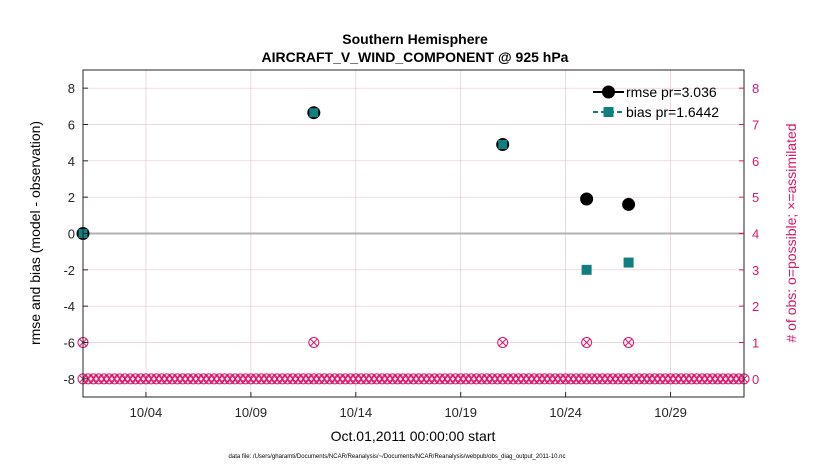 The width and height of the screenshot is (830, 470). I want to click on x-tick-label: 10/09, so click(251, 412).